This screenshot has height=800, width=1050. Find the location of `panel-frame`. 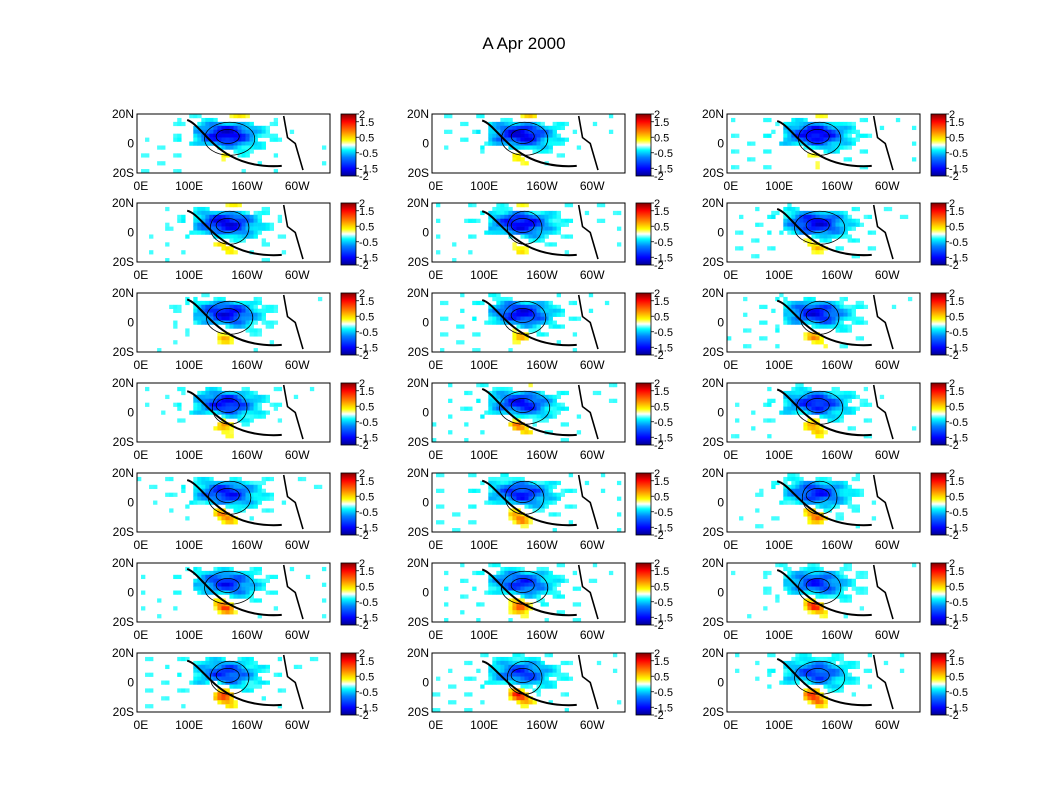

panel-frame is located at coordinates (528, 412).